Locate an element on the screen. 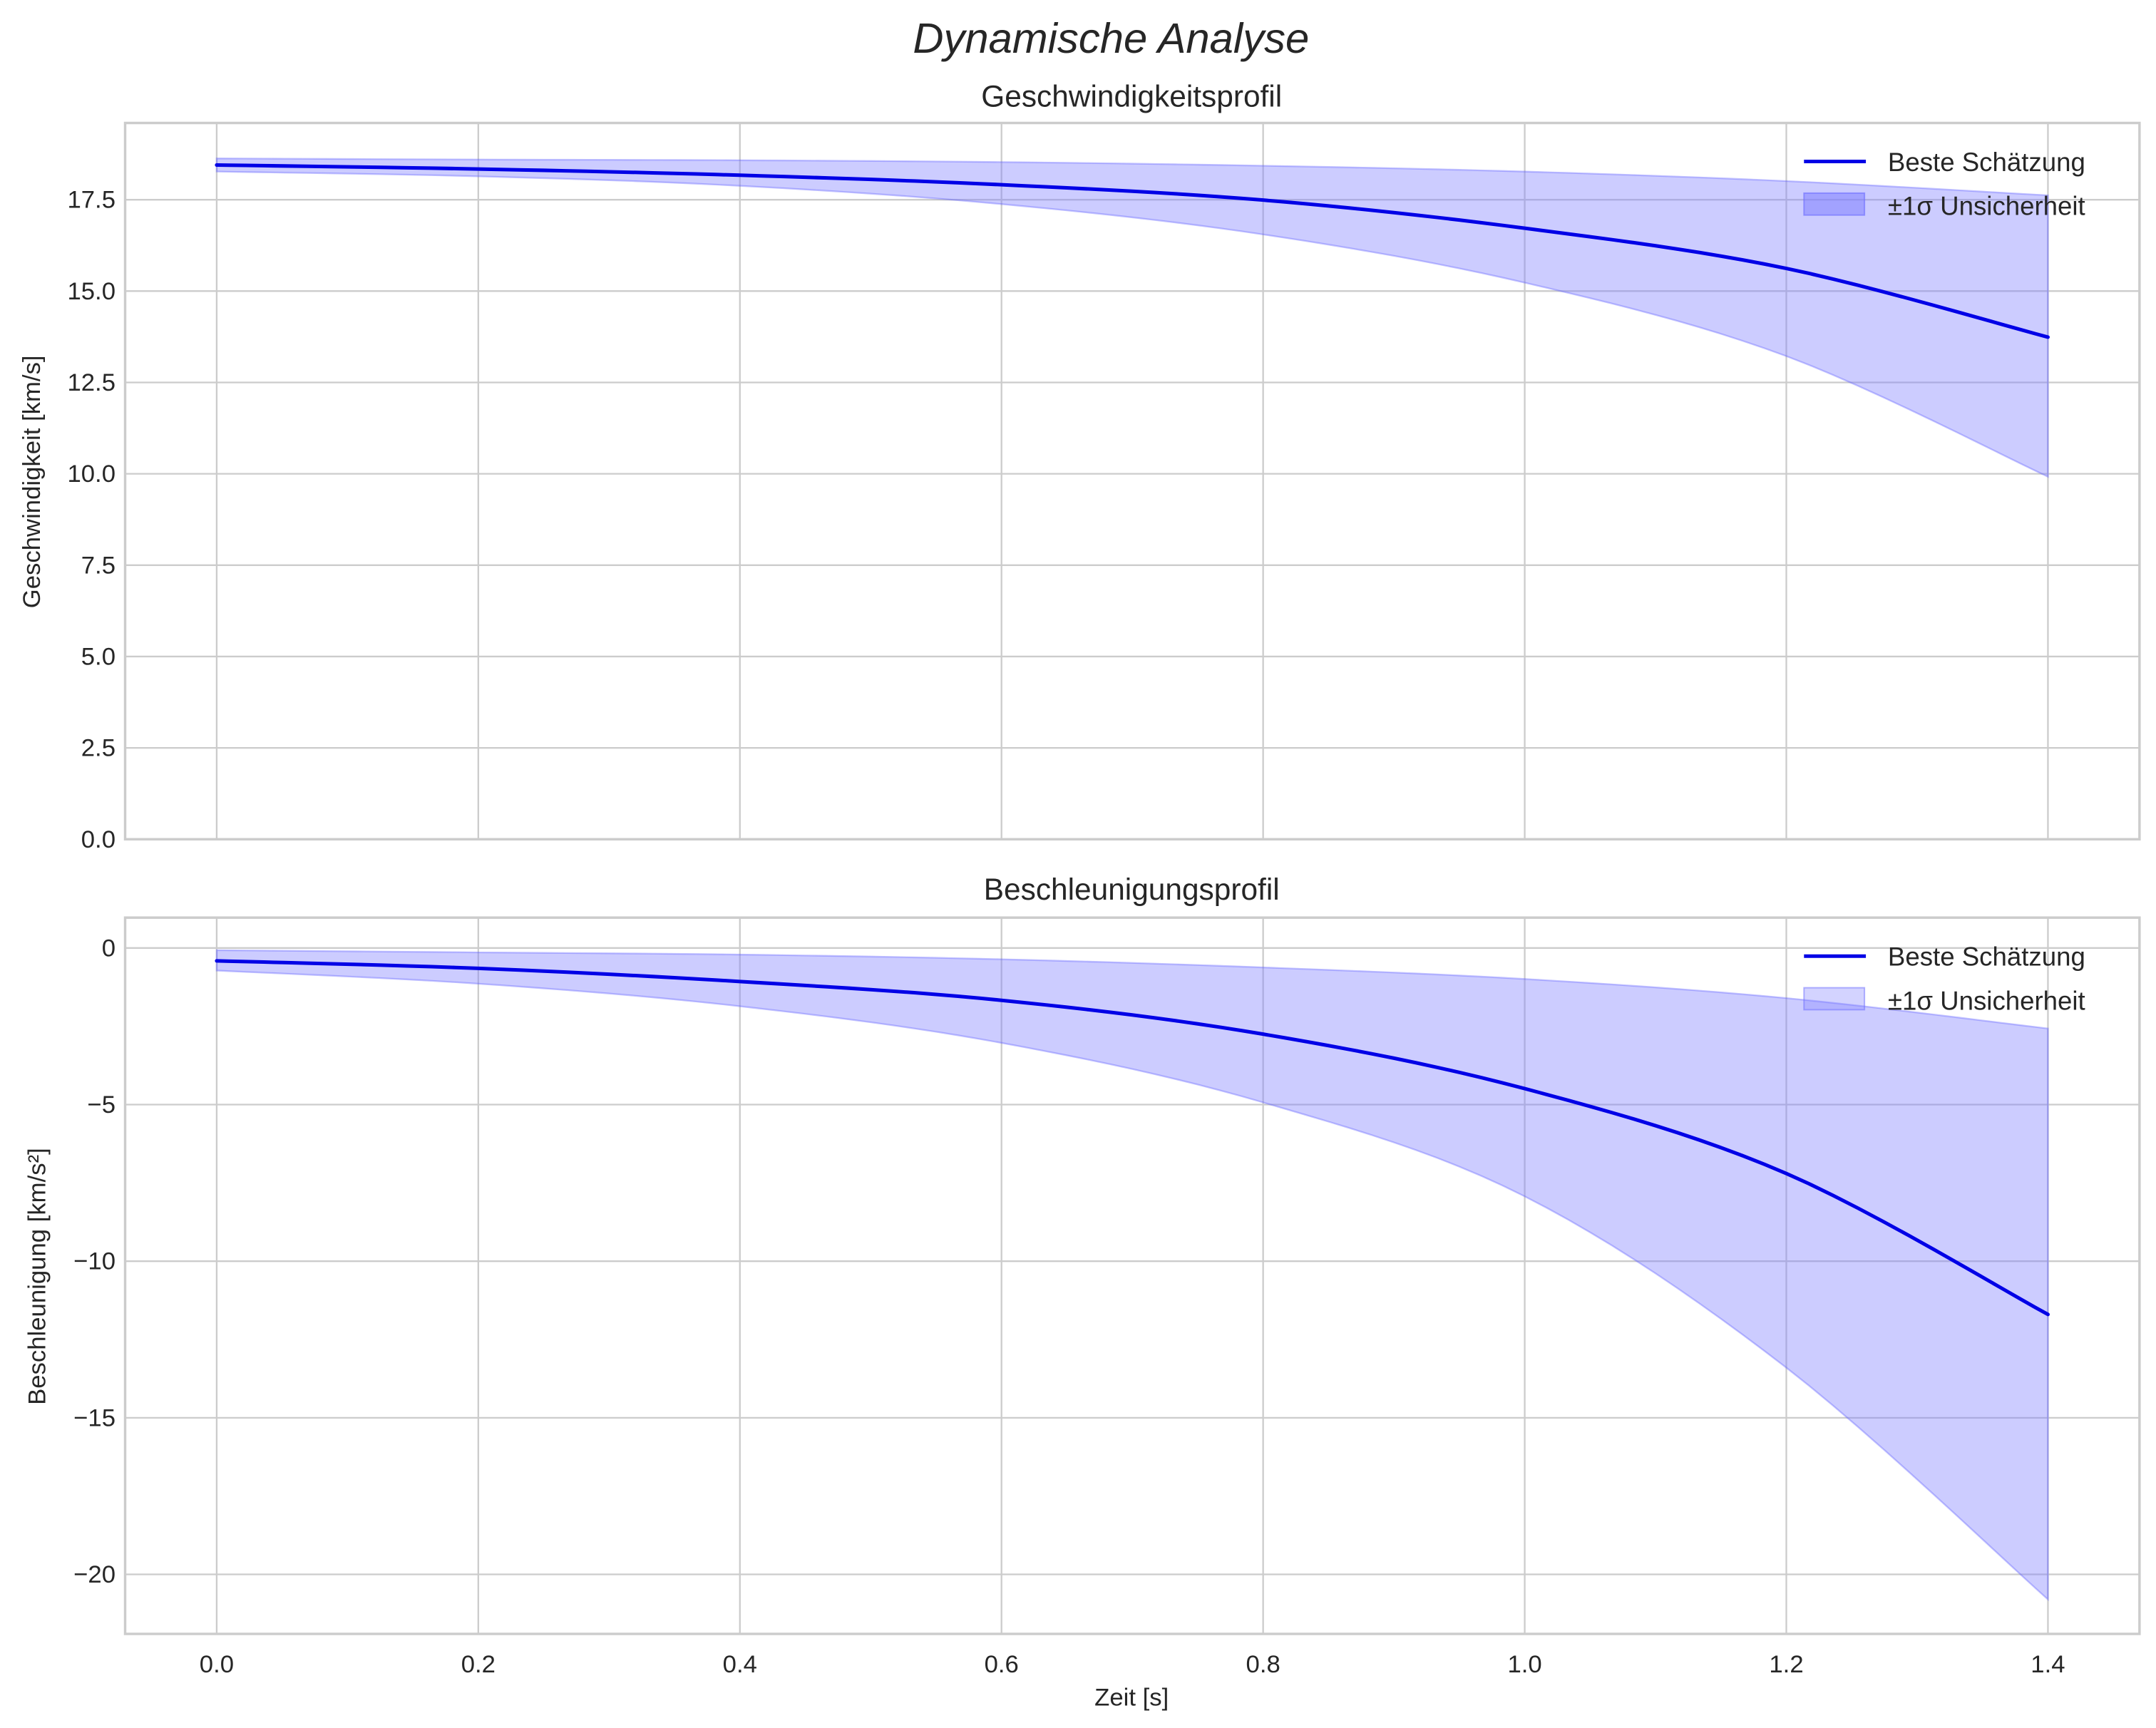 The width and height of the screenshot is (2156, 1728). velocity-subplot-title: Geschwindigkeitsprofil is located at coordinates (1131, 96).